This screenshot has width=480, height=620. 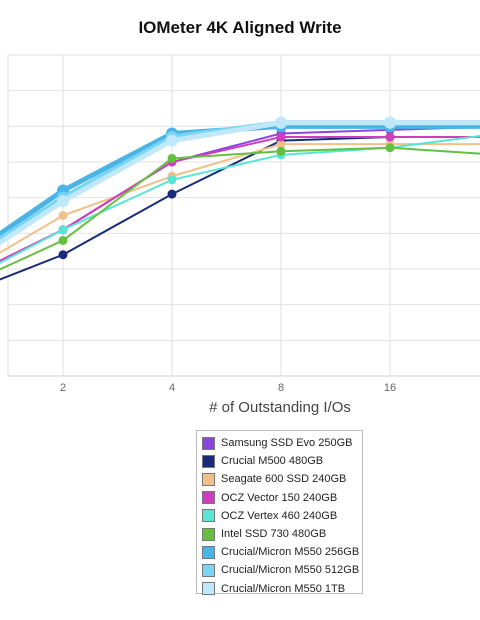 What do you see at coordinates (280, 407) in the screenshot?
I see `x-axis-label: # of Outstanding I/Os` at bounding box center [280, 407].